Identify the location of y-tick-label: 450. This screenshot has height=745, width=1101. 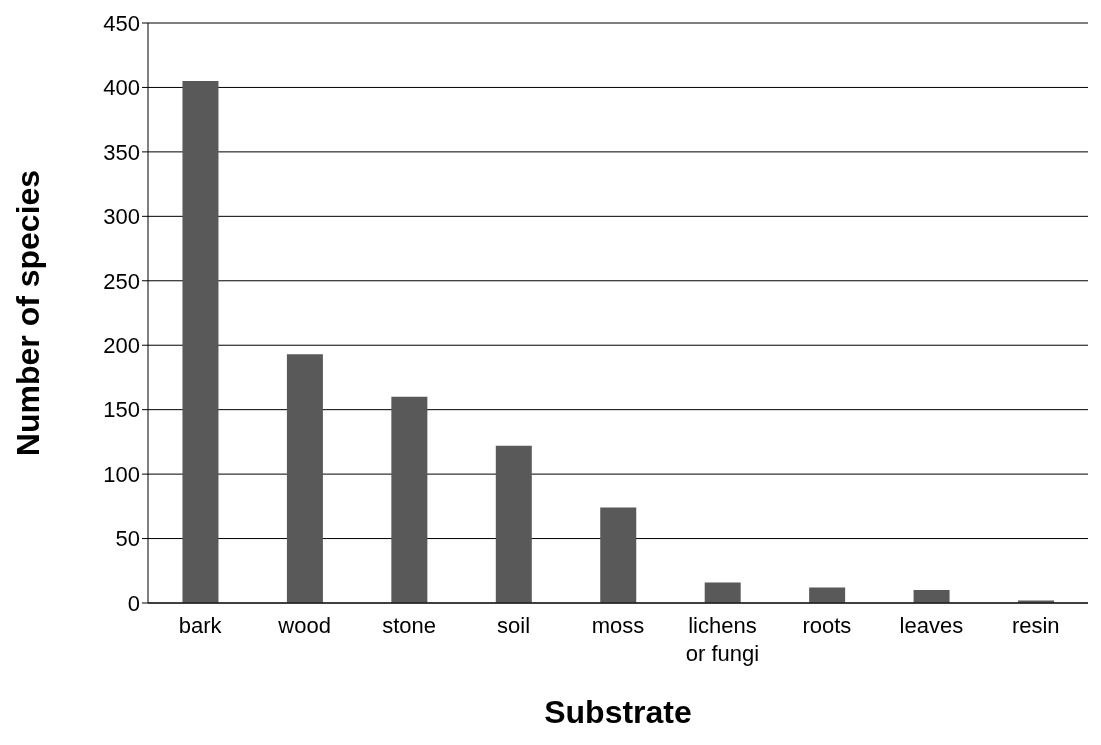
(121, 23).